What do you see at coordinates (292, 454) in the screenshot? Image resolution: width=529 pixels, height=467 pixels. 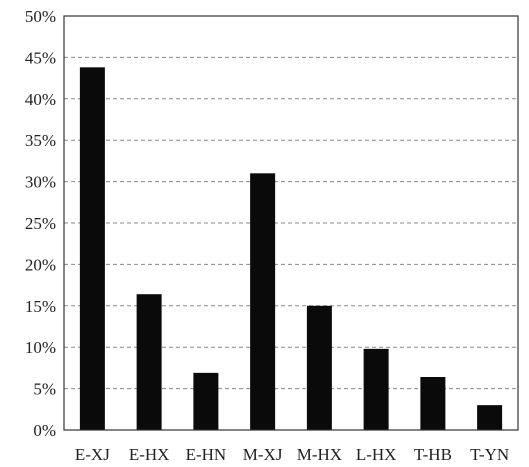 I see `x-axis-tick-labels: E-XJ E-HX E-HN M-XJ M-HX L-HX T-HB T-YN` at bounding box center [292, 454].